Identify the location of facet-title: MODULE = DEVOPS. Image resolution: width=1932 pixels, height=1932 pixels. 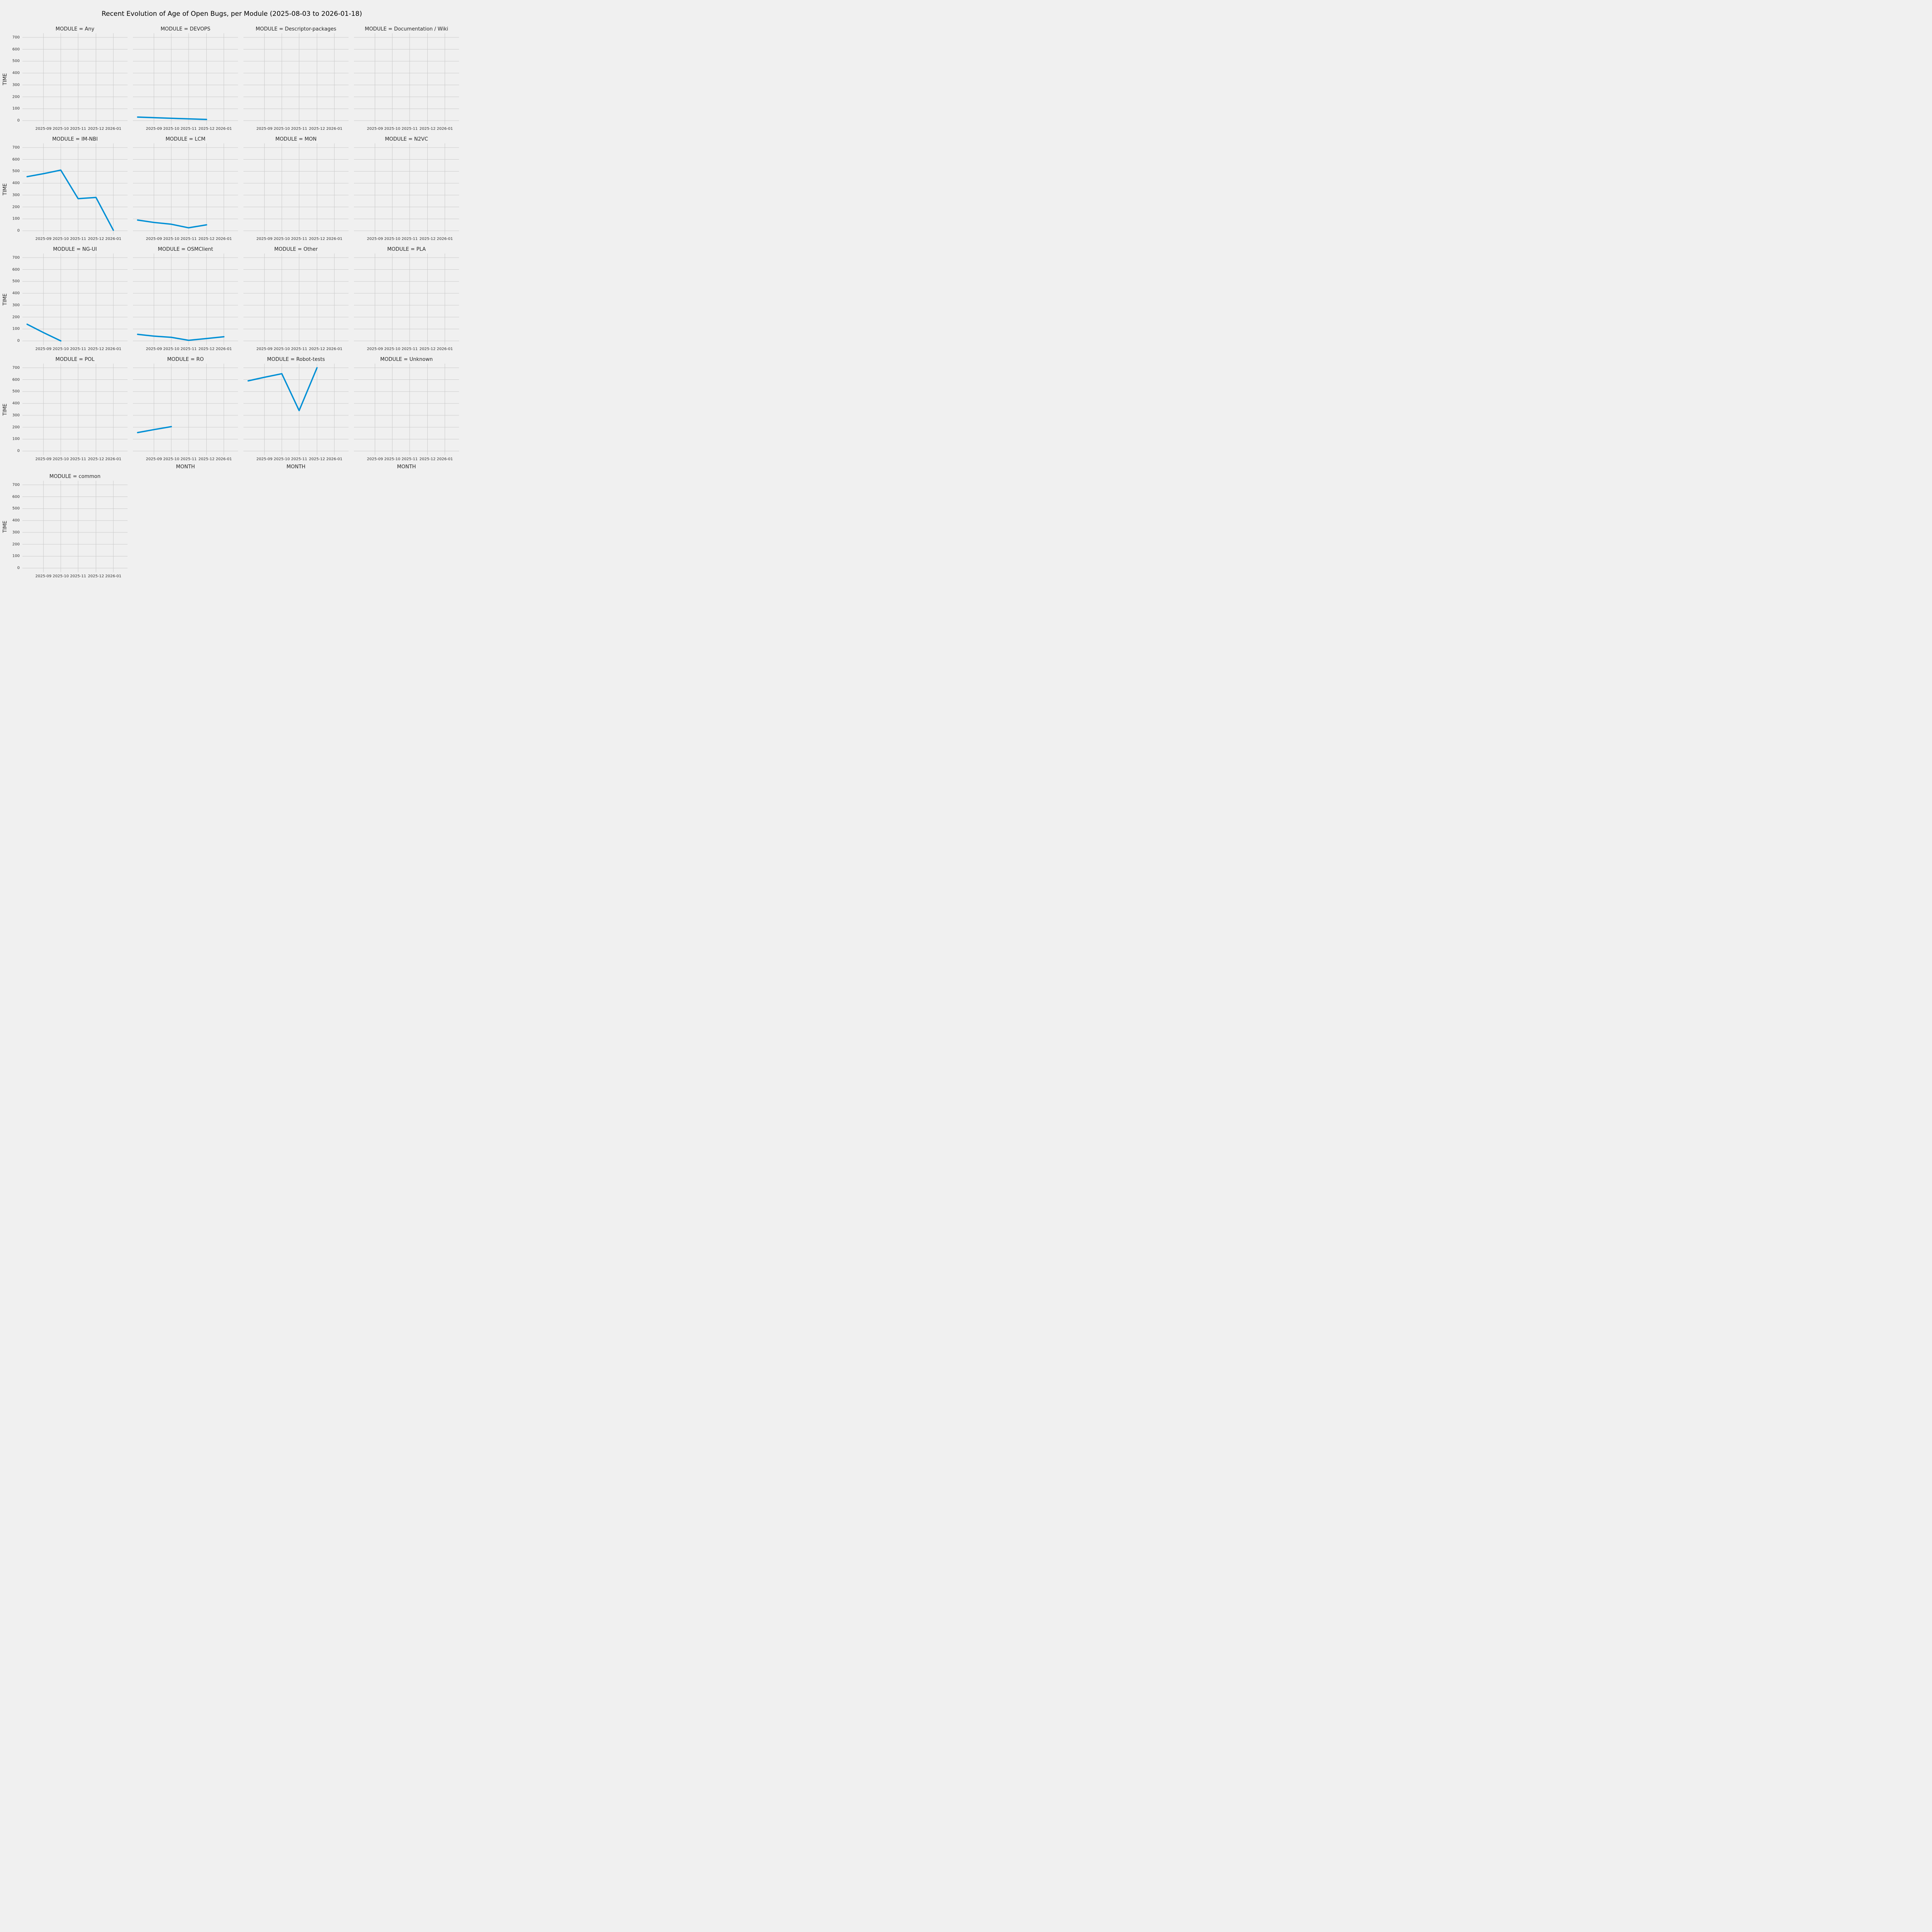
(185, 29).